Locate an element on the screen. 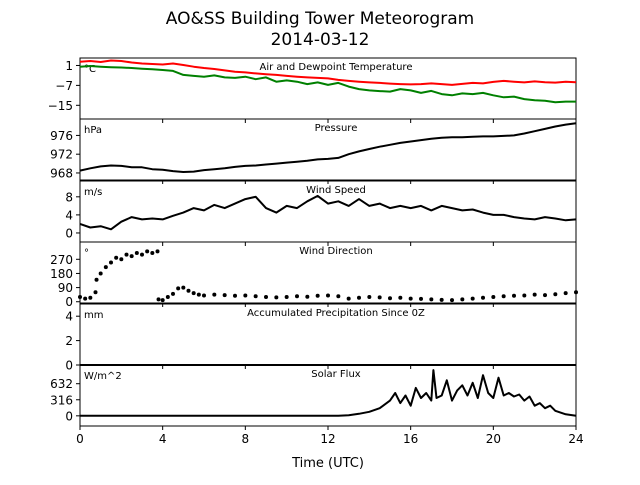 The width and height of the screenshot is (640, 485). unit-label: hPa is located at coordinates (93, 130).